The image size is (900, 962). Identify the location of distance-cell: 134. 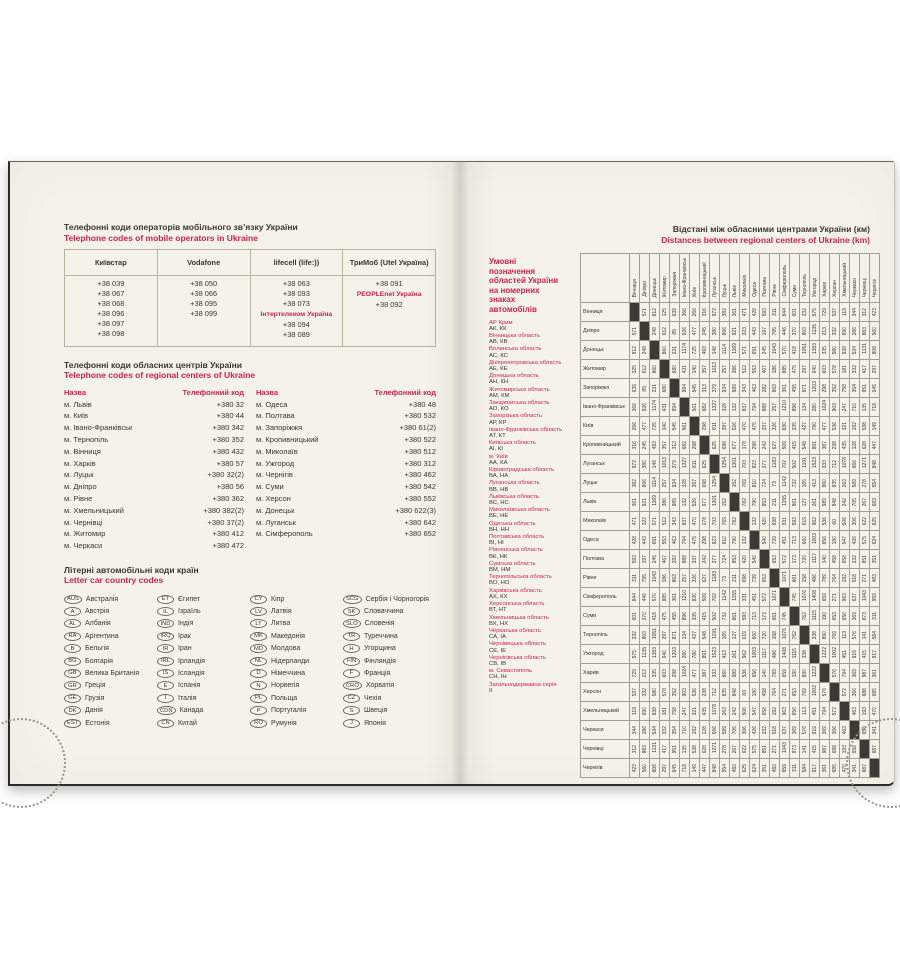
(684, 635).